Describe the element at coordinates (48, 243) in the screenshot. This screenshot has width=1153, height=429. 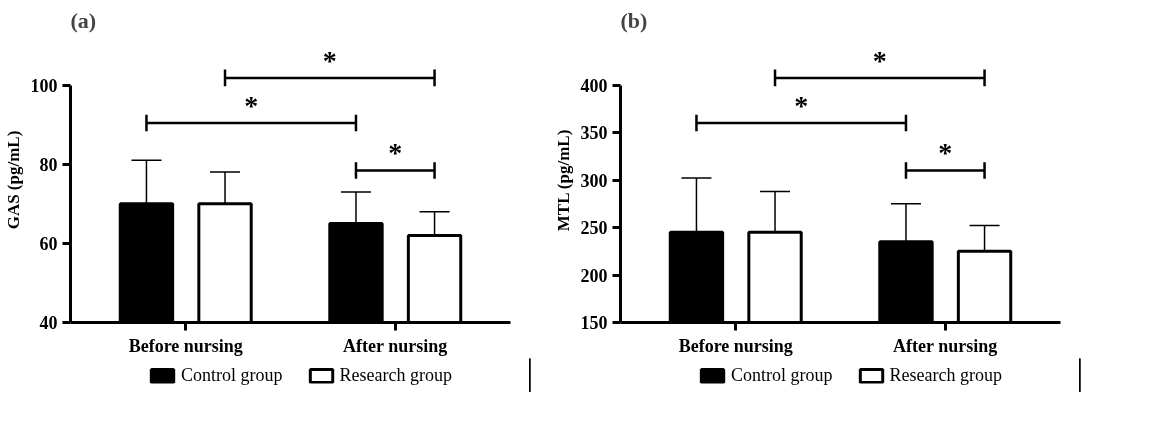
I see `y-tick-label: 60` at that location.